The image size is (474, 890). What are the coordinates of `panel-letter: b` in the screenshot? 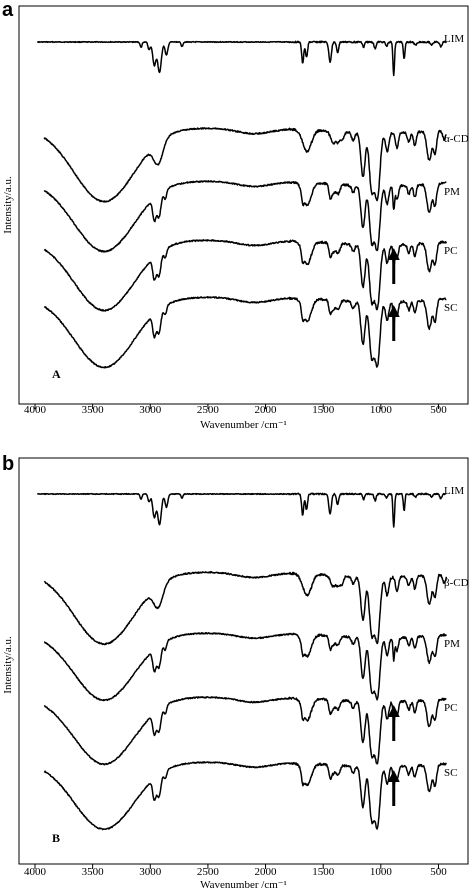 It's located at (8, 464).